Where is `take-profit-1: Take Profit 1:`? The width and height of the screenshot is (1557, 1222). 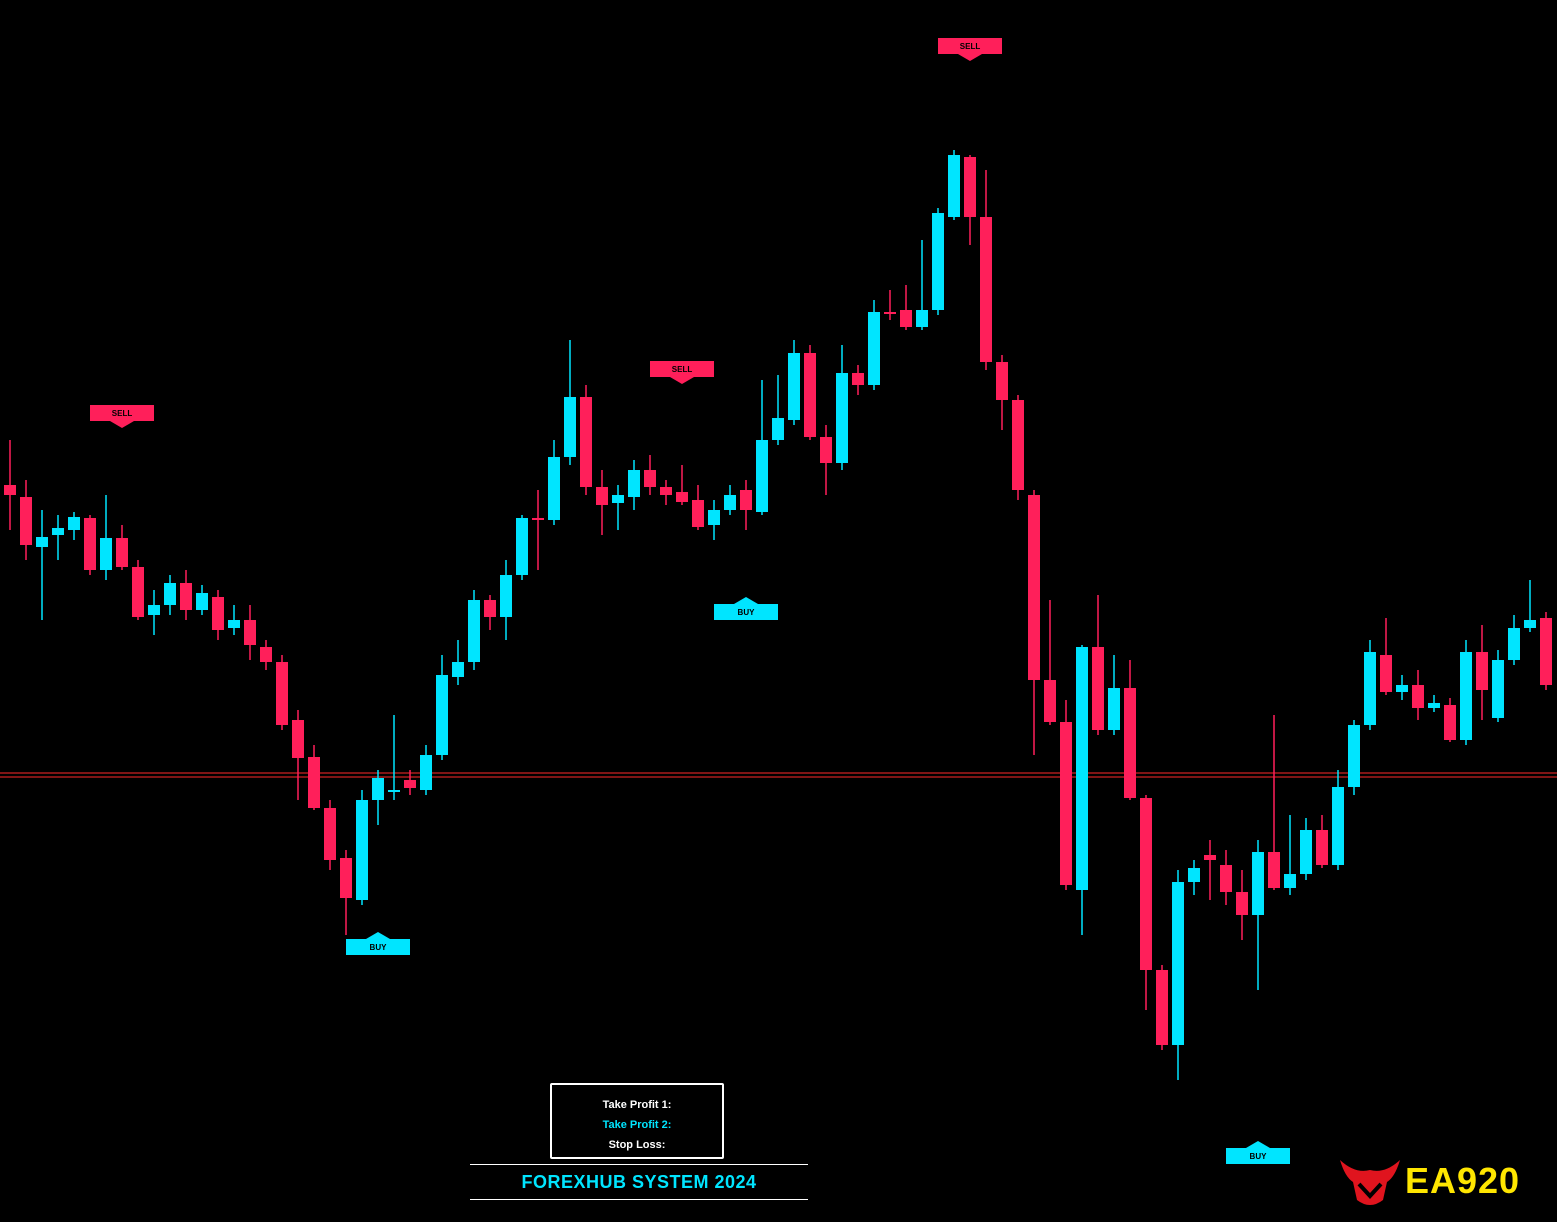 take-profit-1: Take Profit 1: is located at coordinates (637, 1105).